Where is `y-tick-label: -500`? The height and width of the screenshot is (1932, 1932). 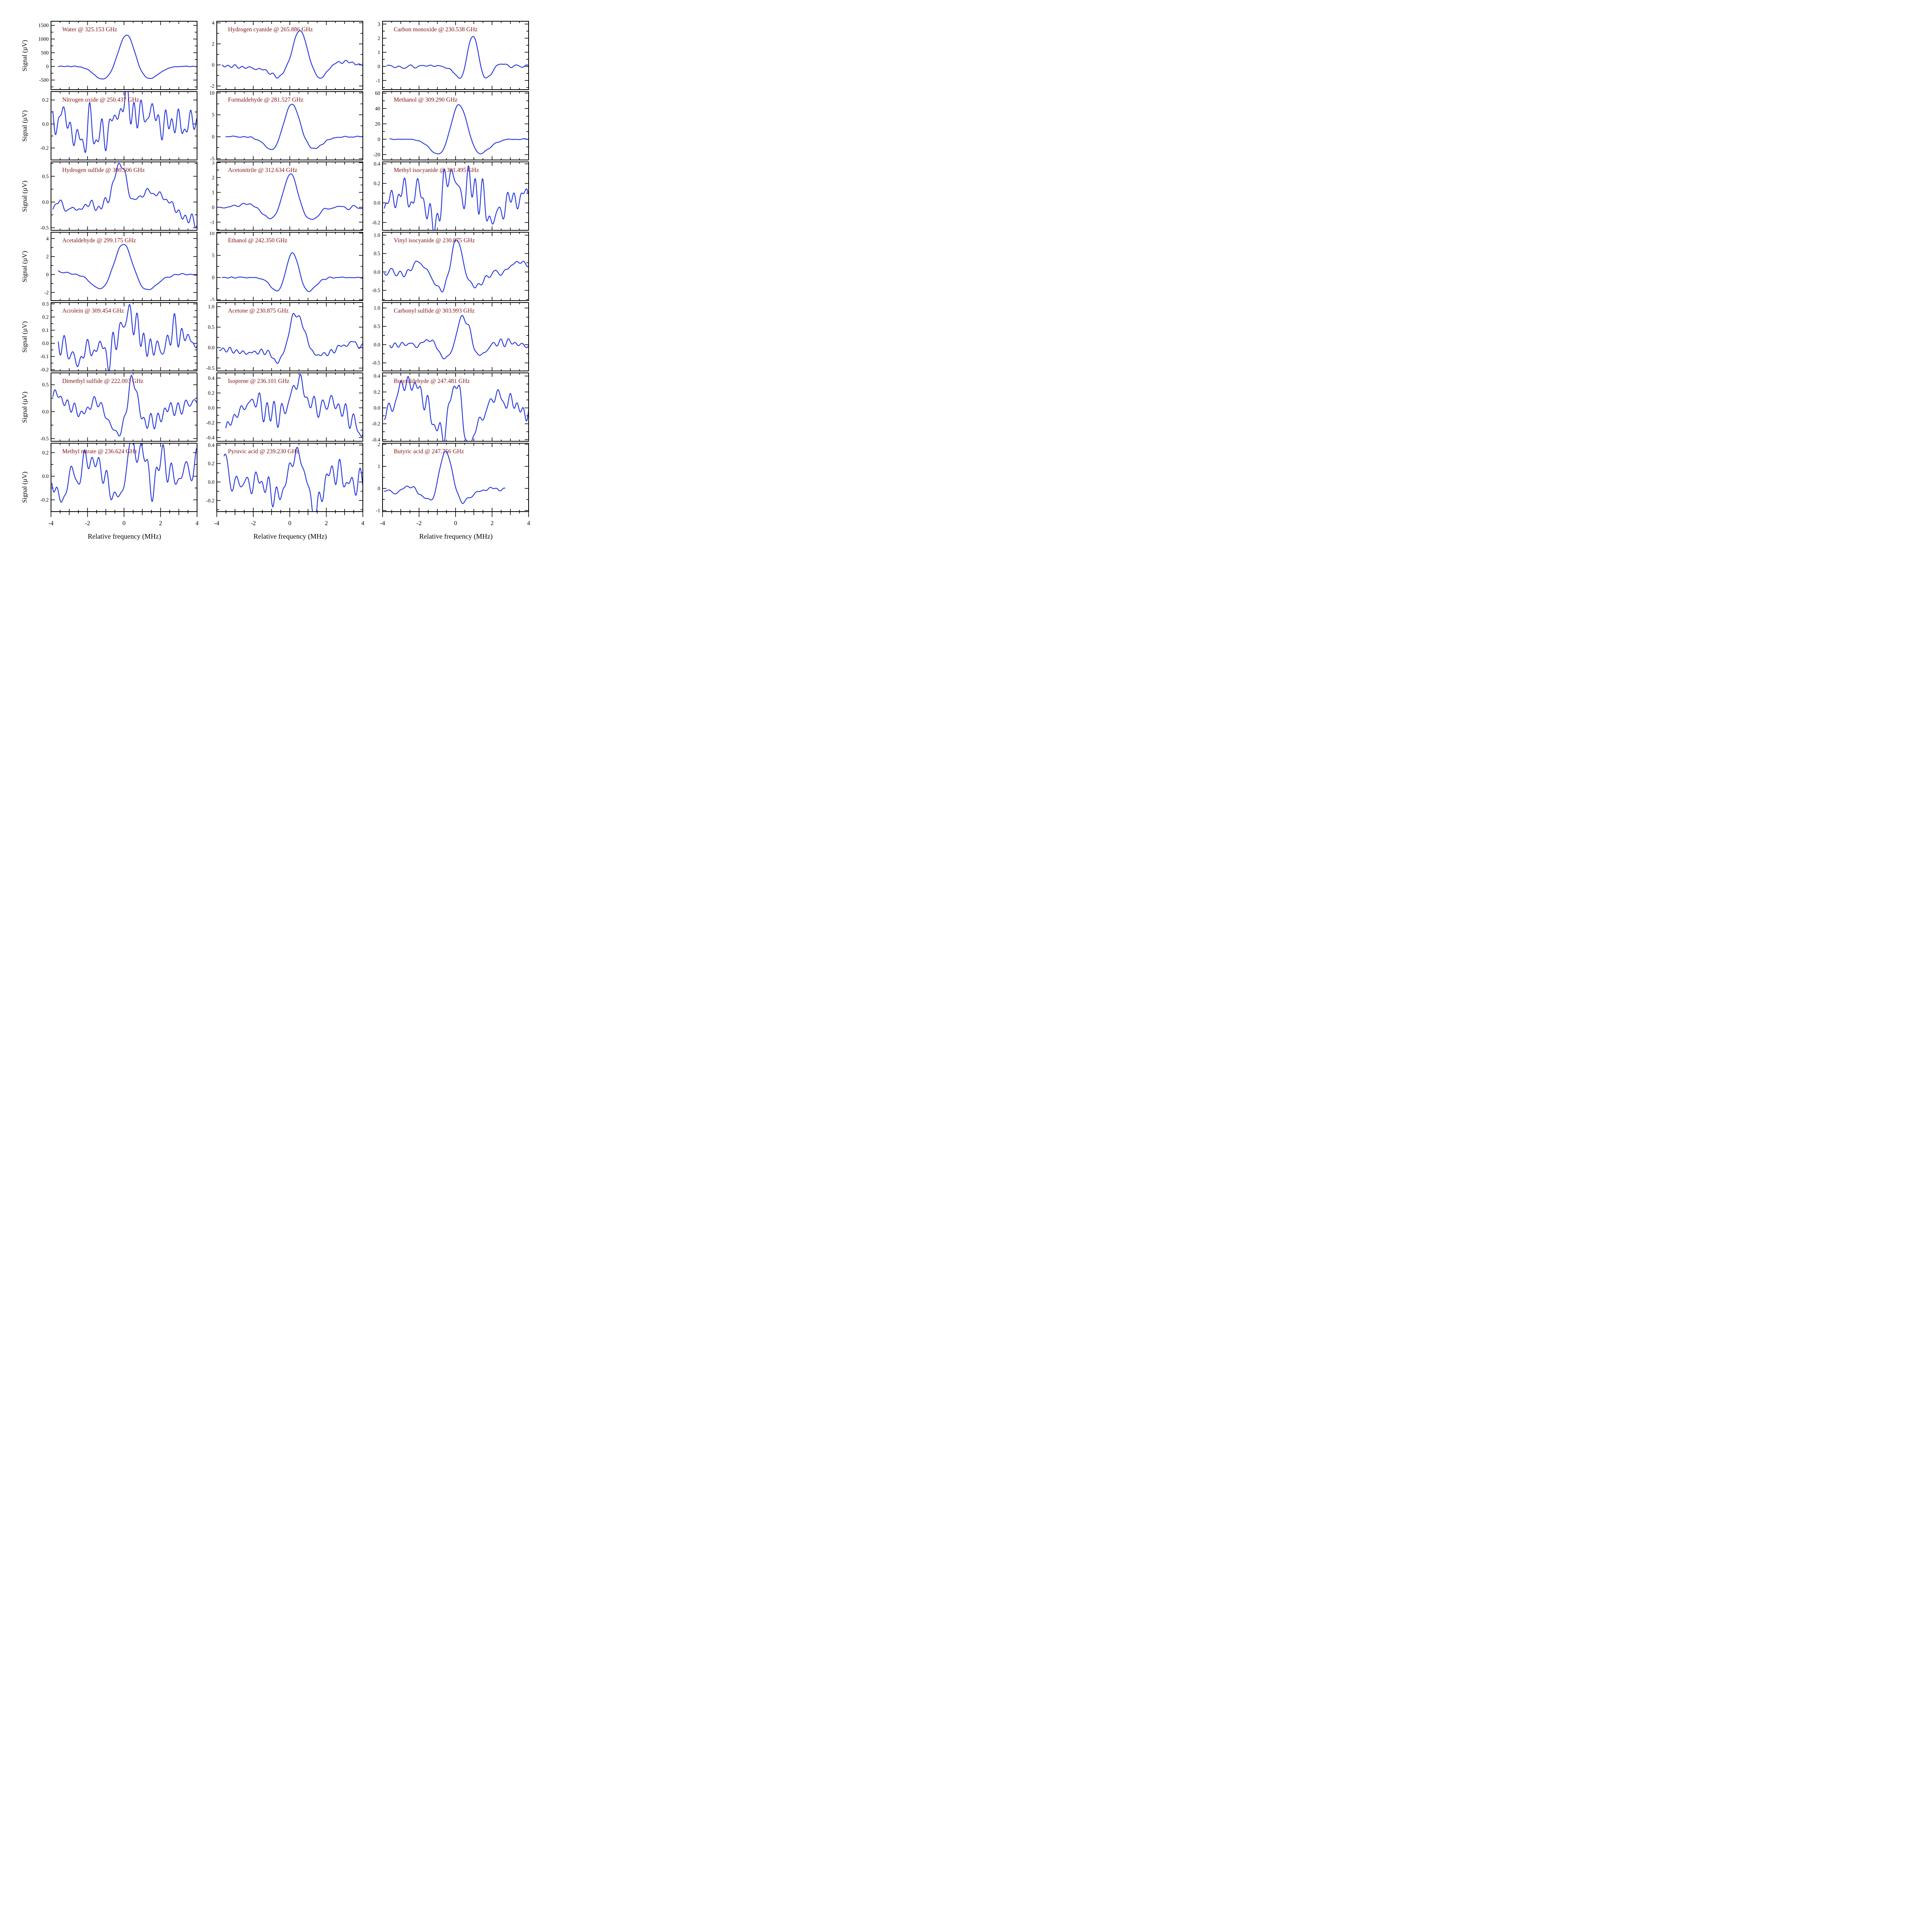
y-tick-label: -500 is located at coordinates (44, 80).